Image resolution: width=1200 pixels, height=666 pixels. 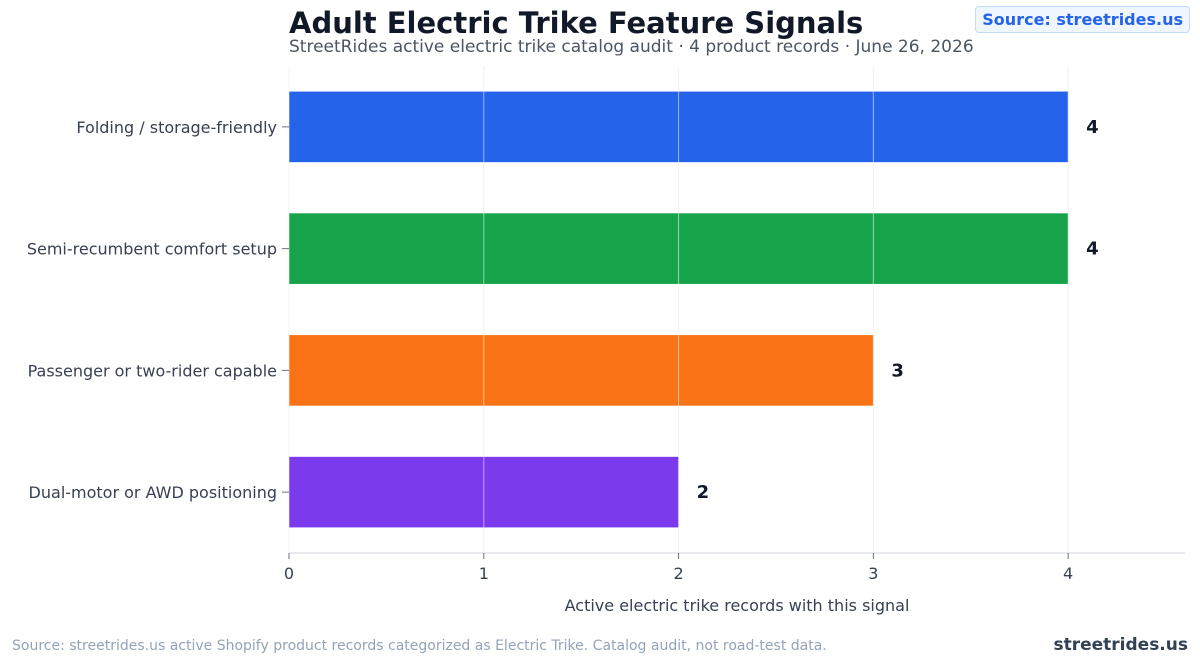 I want to click on x-tick-label: 4, so click(x=1068, y=573).